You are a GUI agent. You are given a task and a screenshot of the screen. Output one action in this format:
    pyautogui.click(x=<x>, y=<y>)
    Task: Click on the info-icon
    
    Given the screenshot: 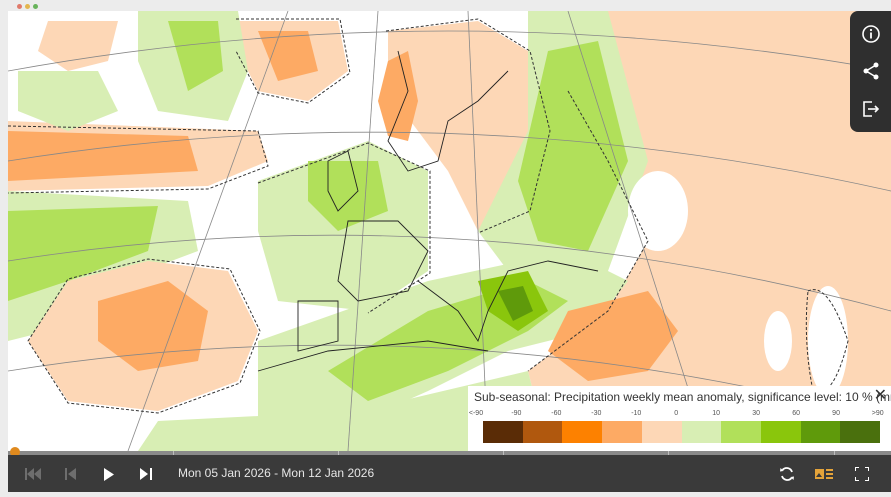 What is the action you would take?
    pyautogui.click(x=870, y=34)
    